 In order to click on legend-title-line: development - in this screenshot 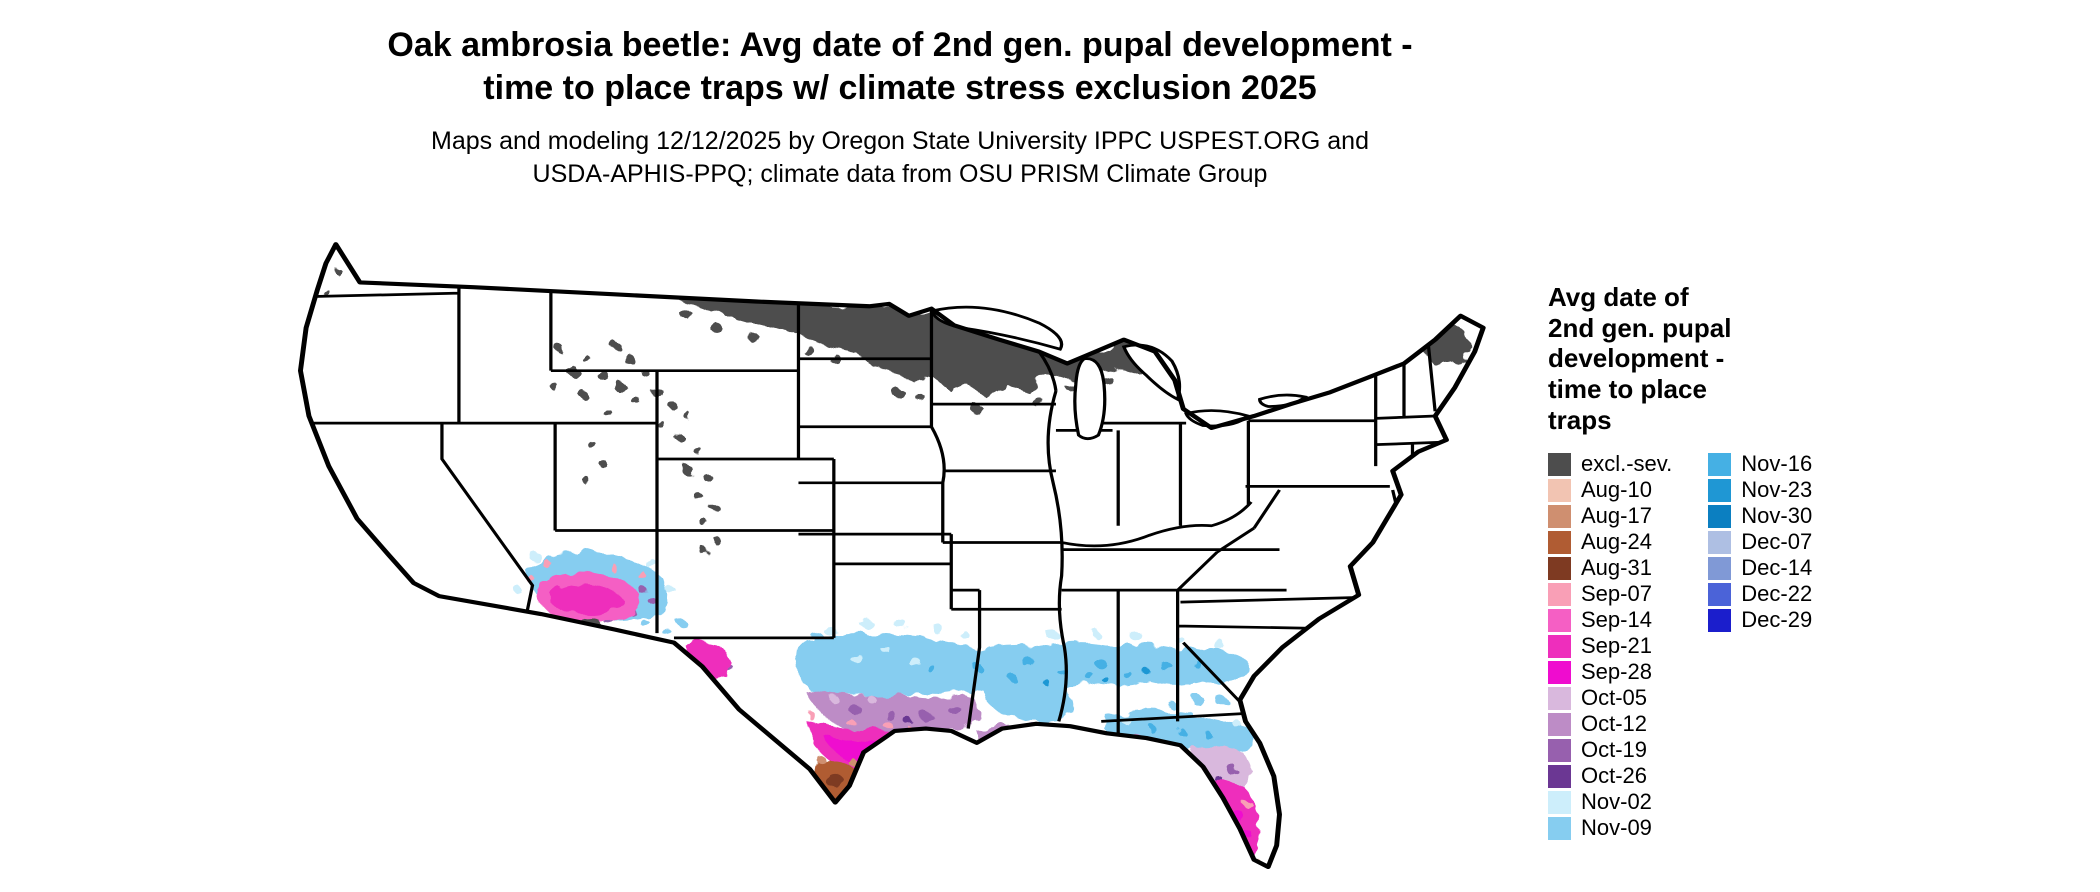, I will do `click(1636, 358)`.